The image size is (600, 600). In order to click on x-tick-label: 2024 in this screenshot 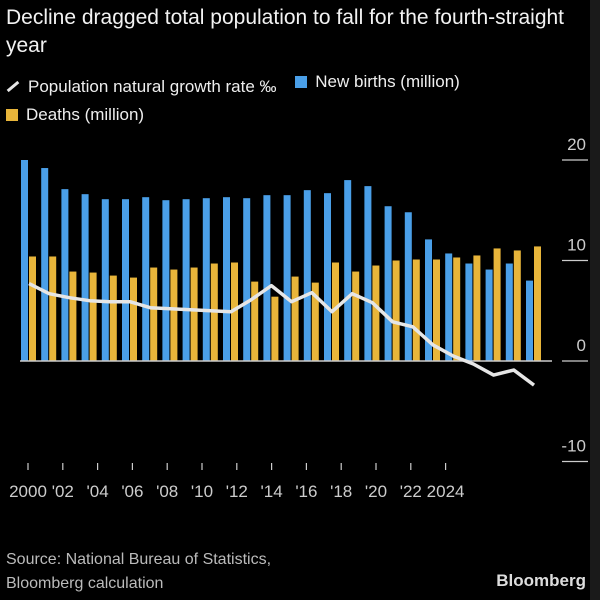, I will do `click(446, 491)`.